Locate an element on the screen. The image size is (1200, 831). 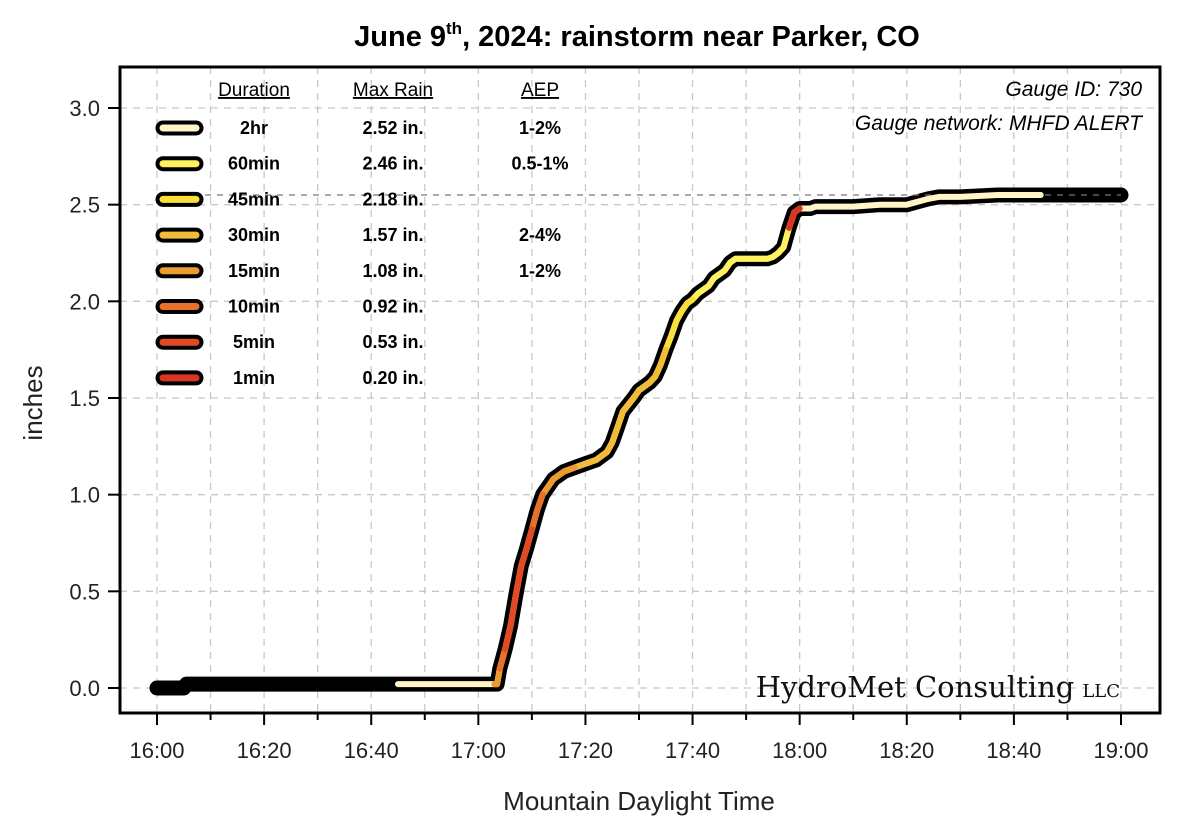
legend-aep: 2-4% is located at coordinates (540, 235).